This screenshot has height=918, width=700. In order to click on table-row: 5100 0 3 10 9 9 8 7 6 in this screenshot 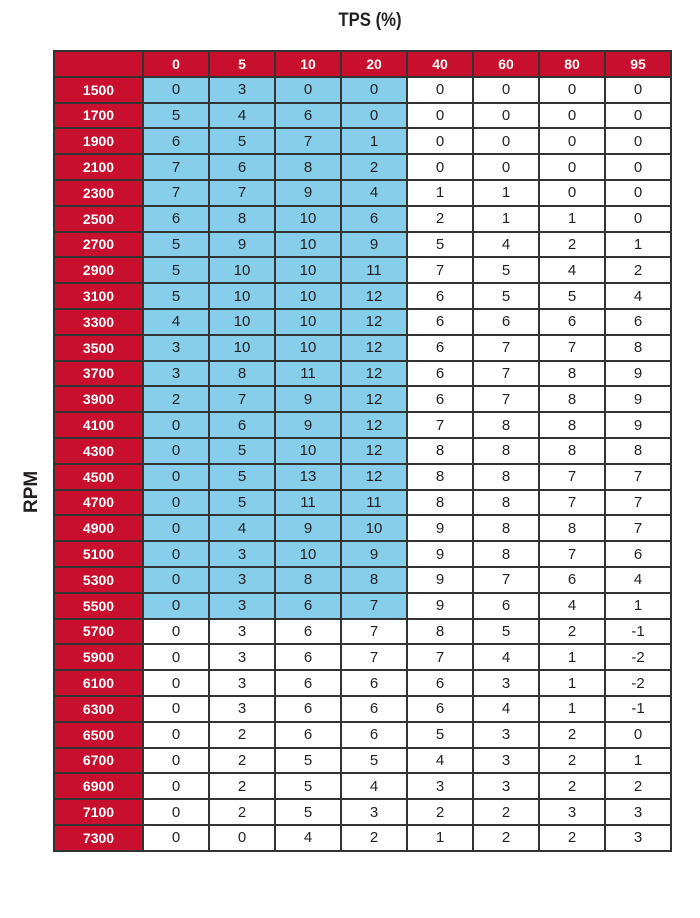, I will do `click(362, 554)`.